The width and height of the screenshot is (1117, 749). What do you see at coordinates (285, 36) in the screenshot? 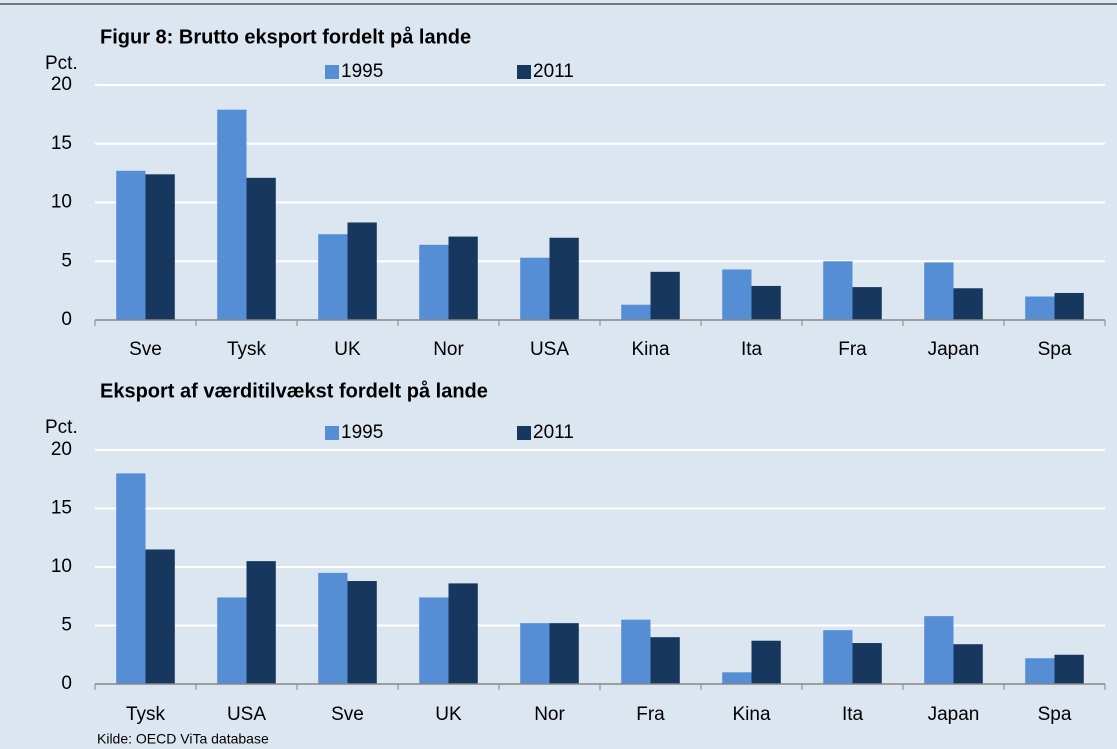
I see `chart-title: Figur 8: Brutto eksport fordelt på lande` at bounding box center [285, 36].